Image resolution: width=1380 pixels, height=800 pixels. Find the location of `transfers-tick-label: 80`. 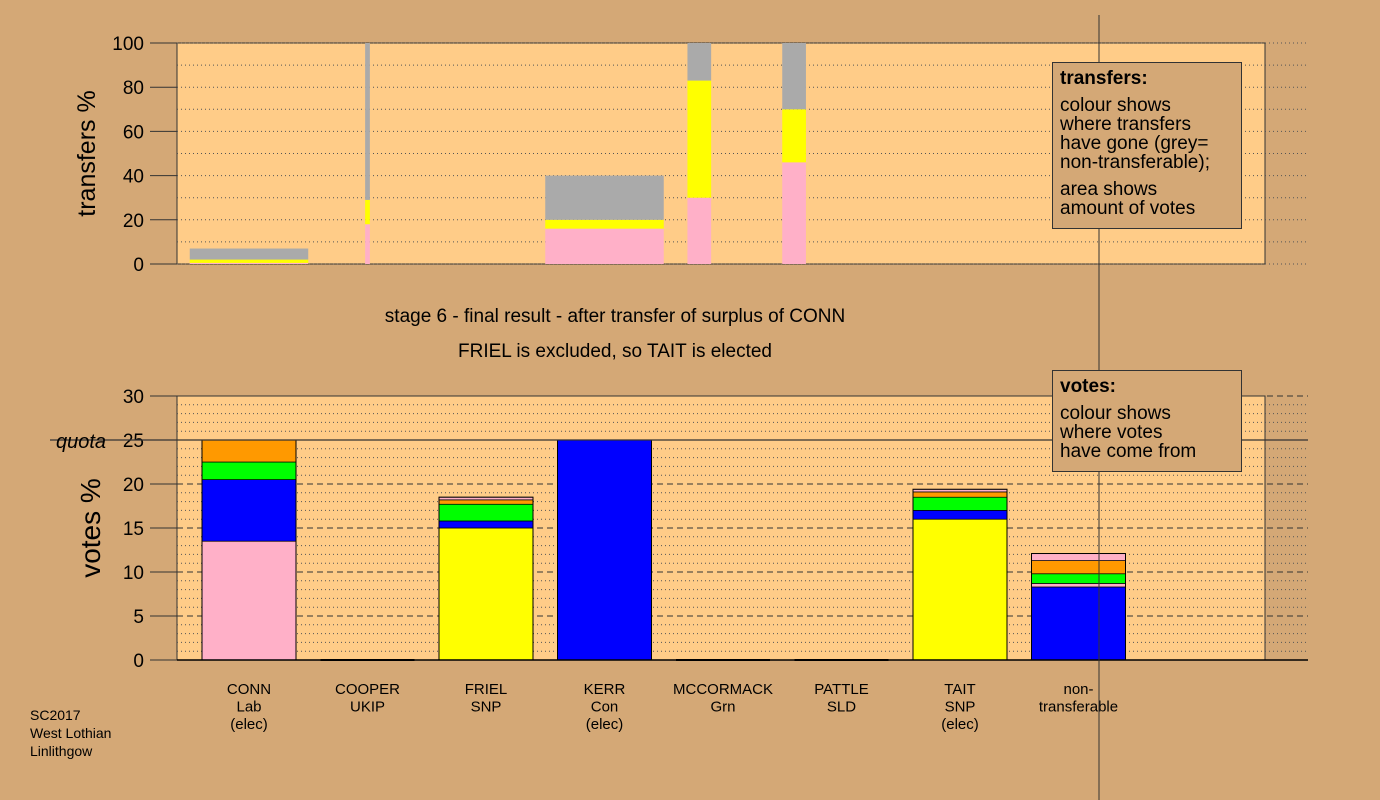

transfers-tick-label: 80 is located at coordinates (133, 88).